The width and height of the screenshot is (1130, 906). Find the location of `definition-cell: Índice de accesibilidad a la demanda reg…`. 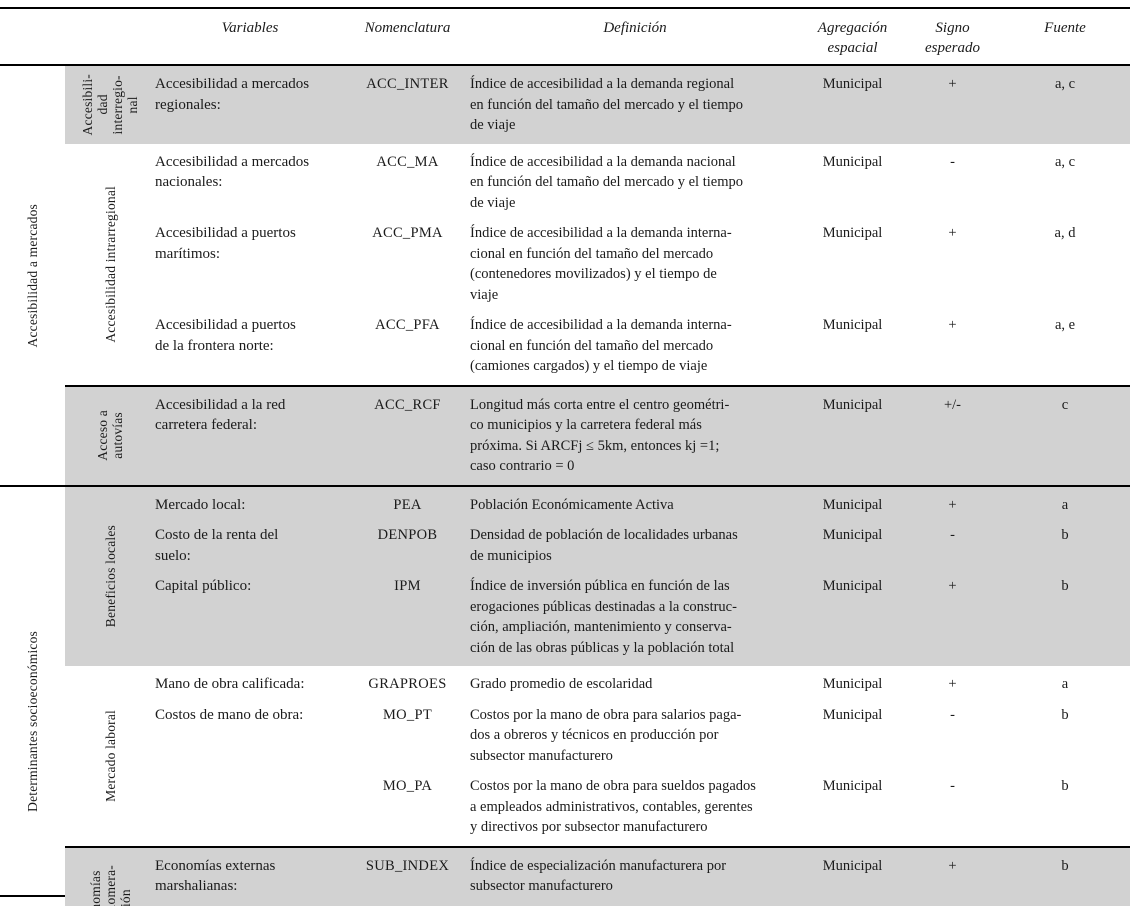

definition-cell: Índice de accesibilidad a la demanda reg… is located at coordinates (606, 104).